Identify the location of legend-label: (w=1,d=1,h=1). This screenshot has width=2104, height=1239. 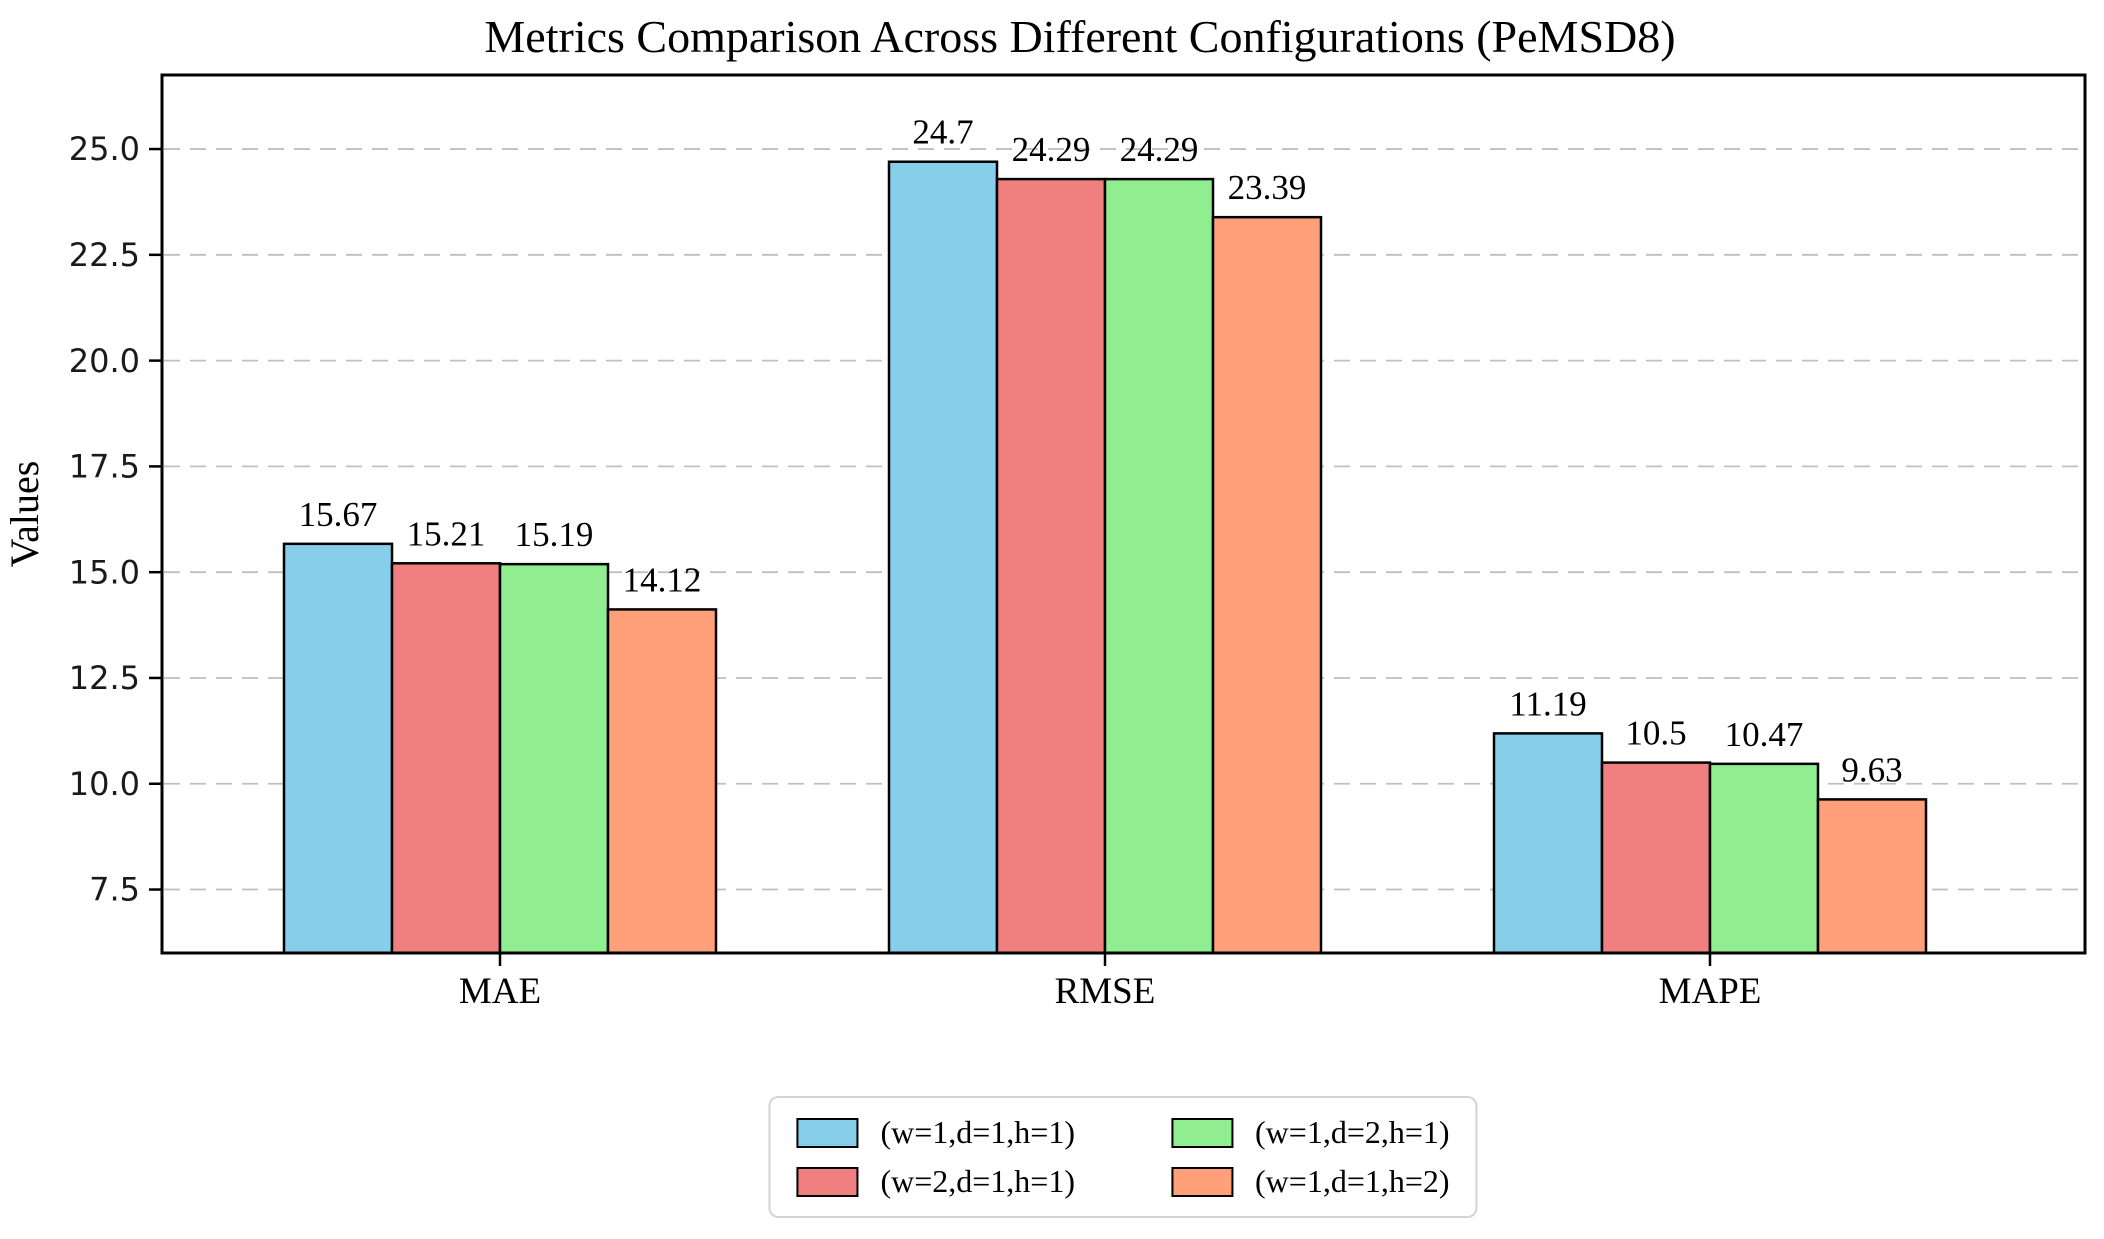
(977, 1132).